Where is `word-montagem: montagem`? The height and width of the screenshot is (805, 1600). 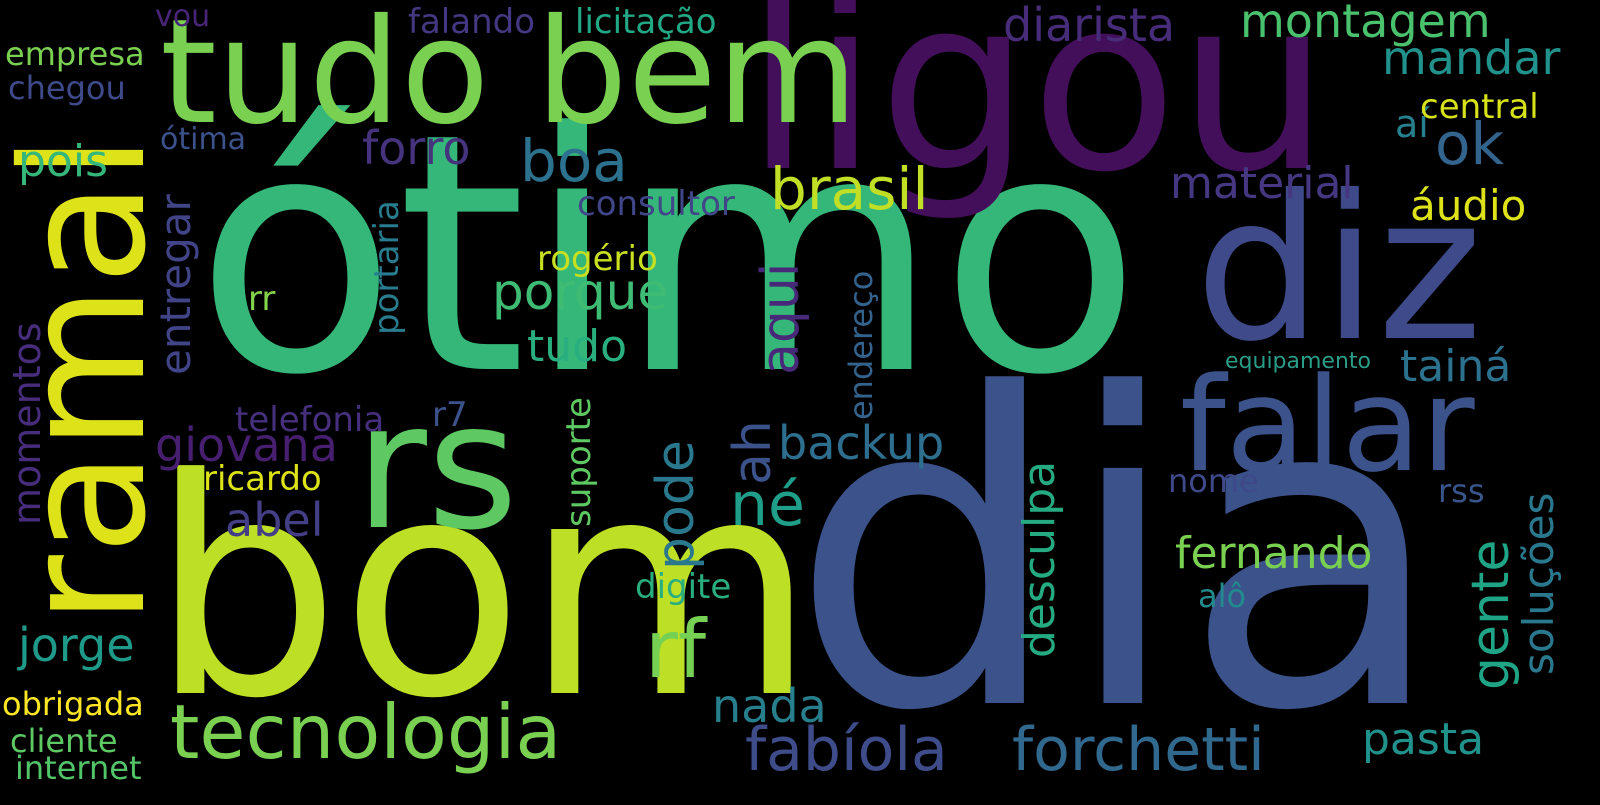 word-montagem: montagem is located at coordinates (1365, 24).